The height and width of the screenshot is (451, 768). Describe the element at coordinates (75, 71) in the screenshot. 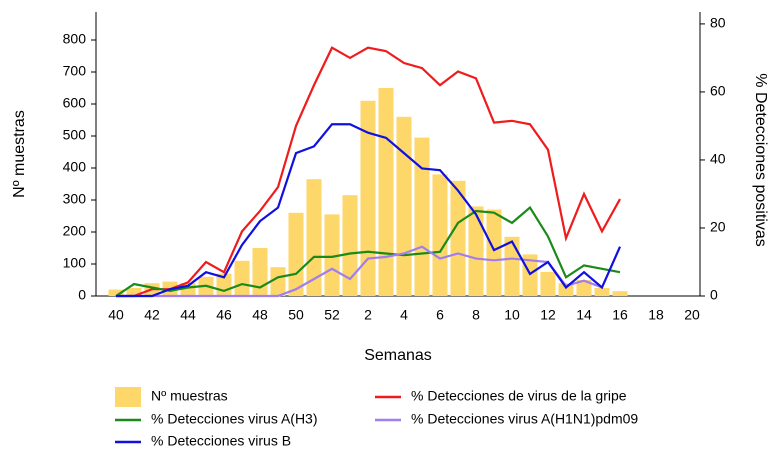

I see `y-tick-label: 700` at that location.